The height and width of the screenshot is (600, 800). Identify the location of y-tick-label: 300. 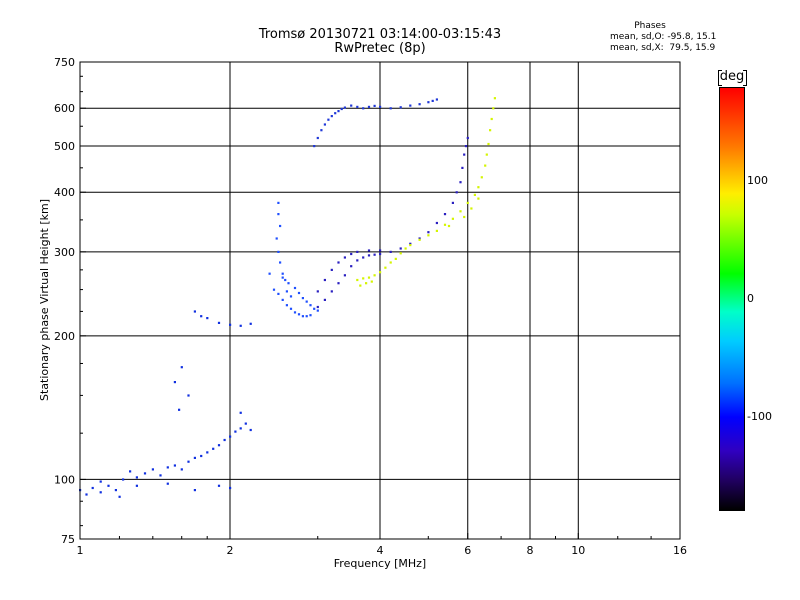
(64, 252).